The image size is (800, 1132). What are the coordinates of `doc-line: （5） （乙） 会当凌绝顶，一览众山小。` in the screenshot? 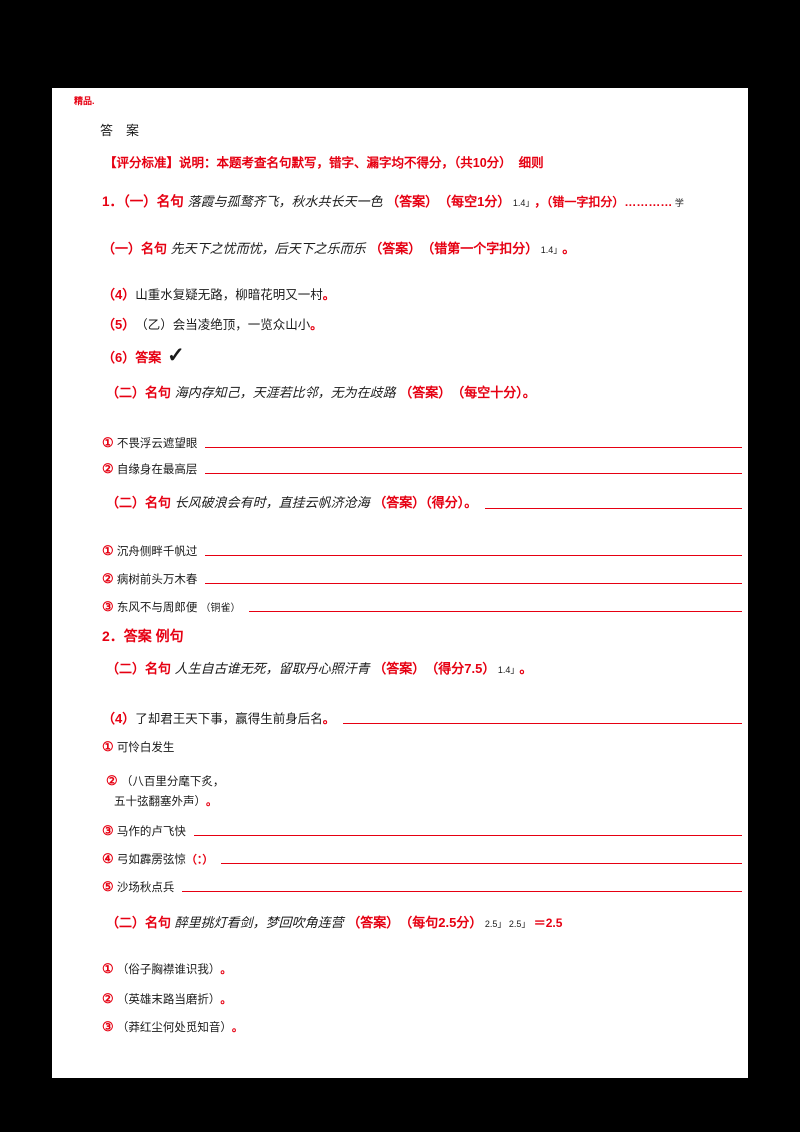 It's located at (422, 325).